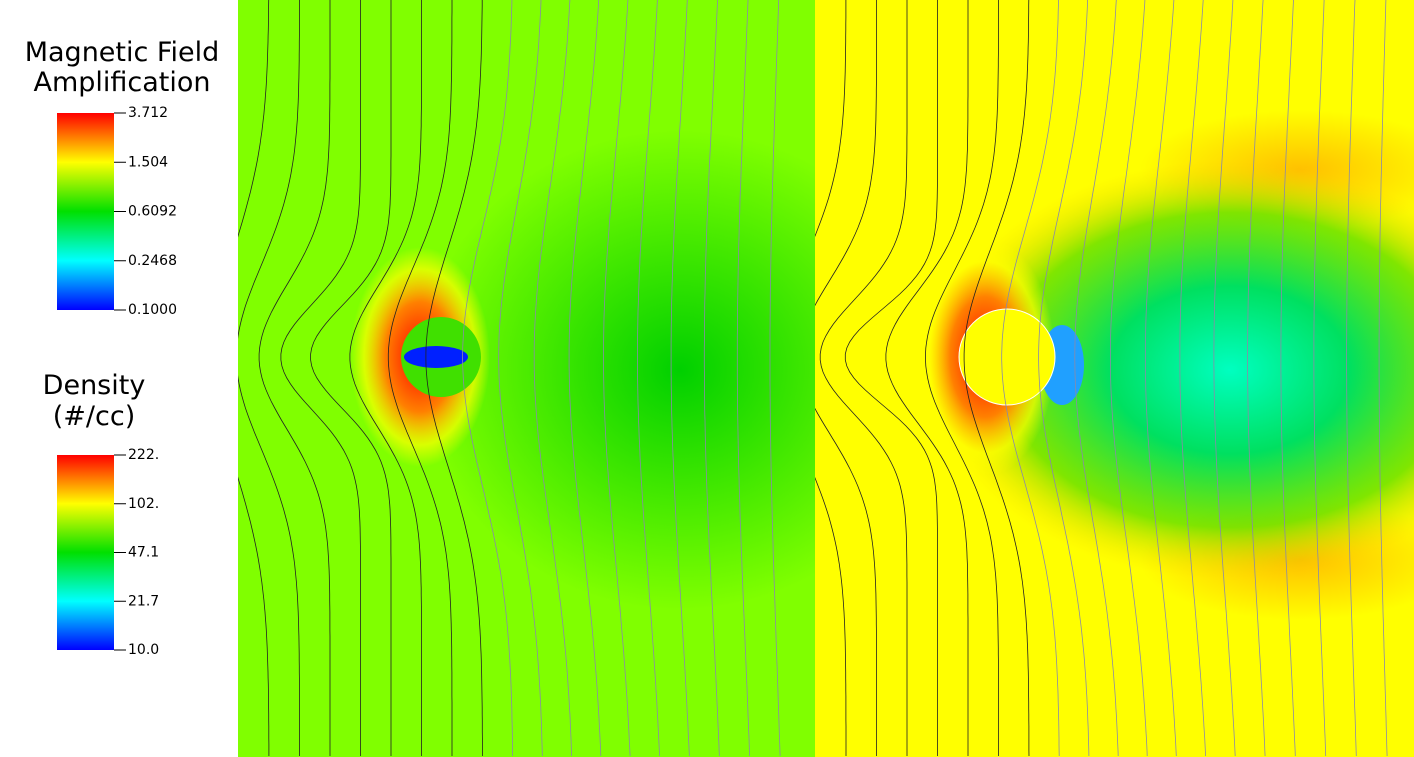 The width and height of the screenshot is (1414, 757). Describe the element at coordinates (148, 113) in the screenshot. I see `tick-label: 3.712` at that location.